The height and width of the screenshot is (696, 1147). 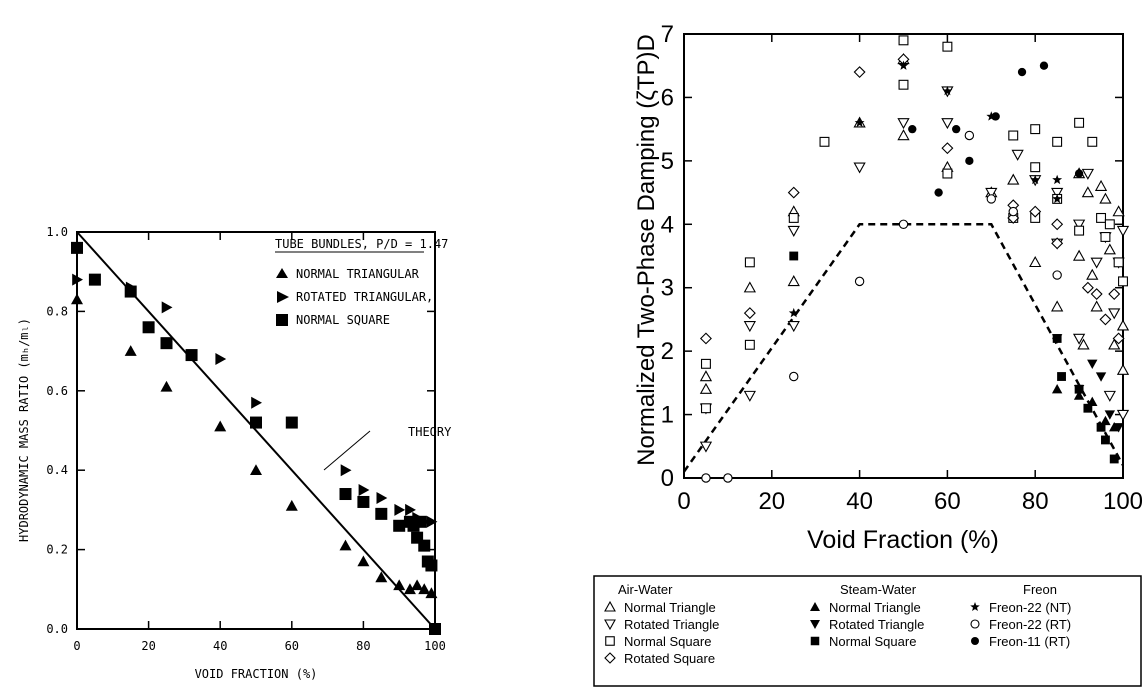 What do you see at coordinates (282, 320) in the screenshot?
I see `legend-marker-normal-square` at bounding box center [282, 320].